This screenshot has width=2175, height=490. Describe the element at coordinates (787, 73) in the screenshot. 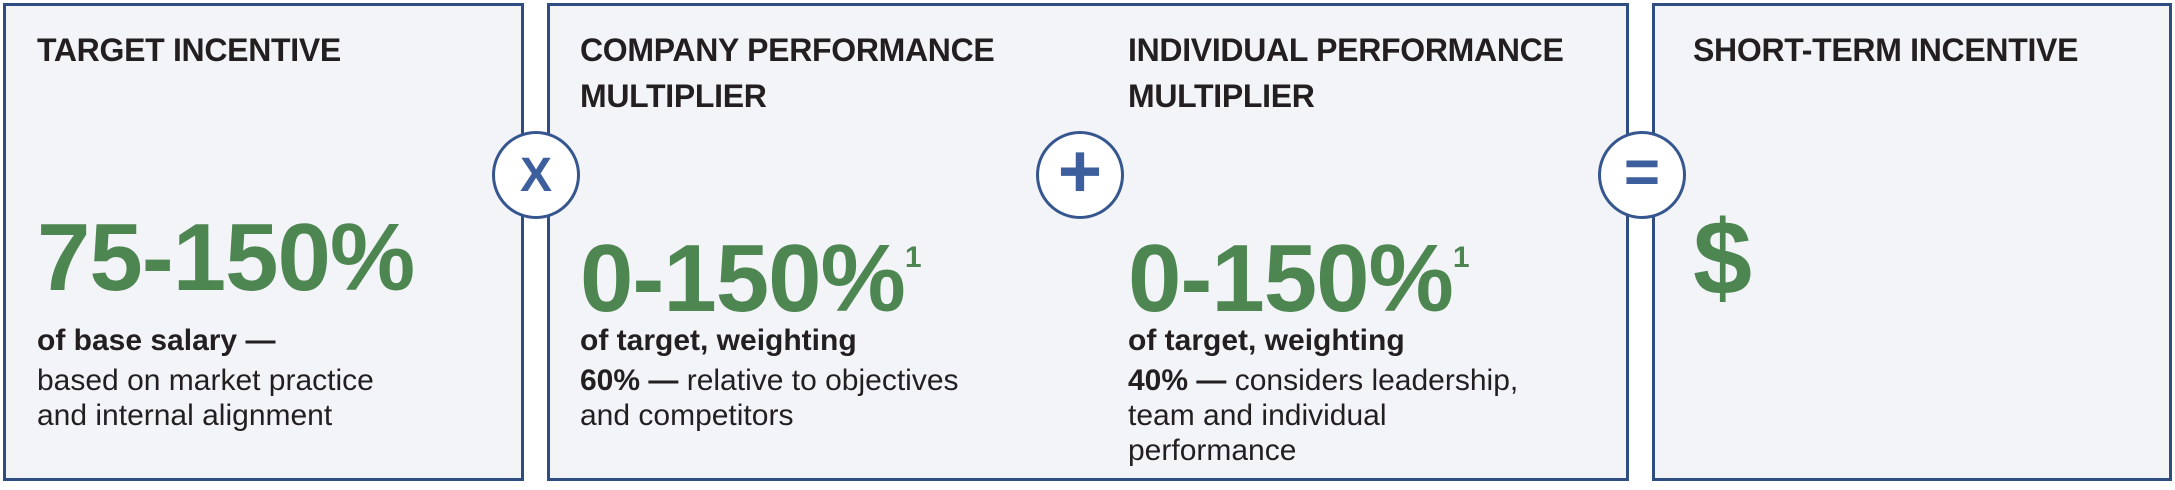

I see `section-heading: COMPANY PERFORMANCE MULTIPLIER` at that location.